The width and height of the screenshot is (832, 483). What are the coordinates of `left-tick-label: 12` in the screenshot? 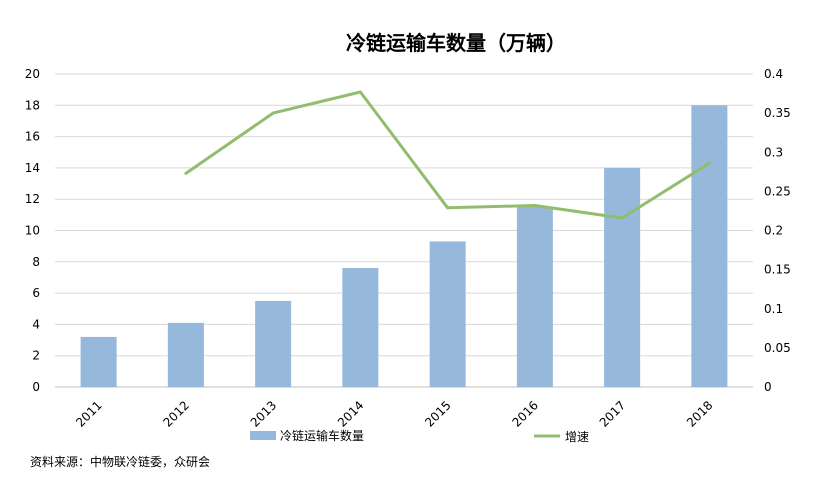 It's located at (32, 199).